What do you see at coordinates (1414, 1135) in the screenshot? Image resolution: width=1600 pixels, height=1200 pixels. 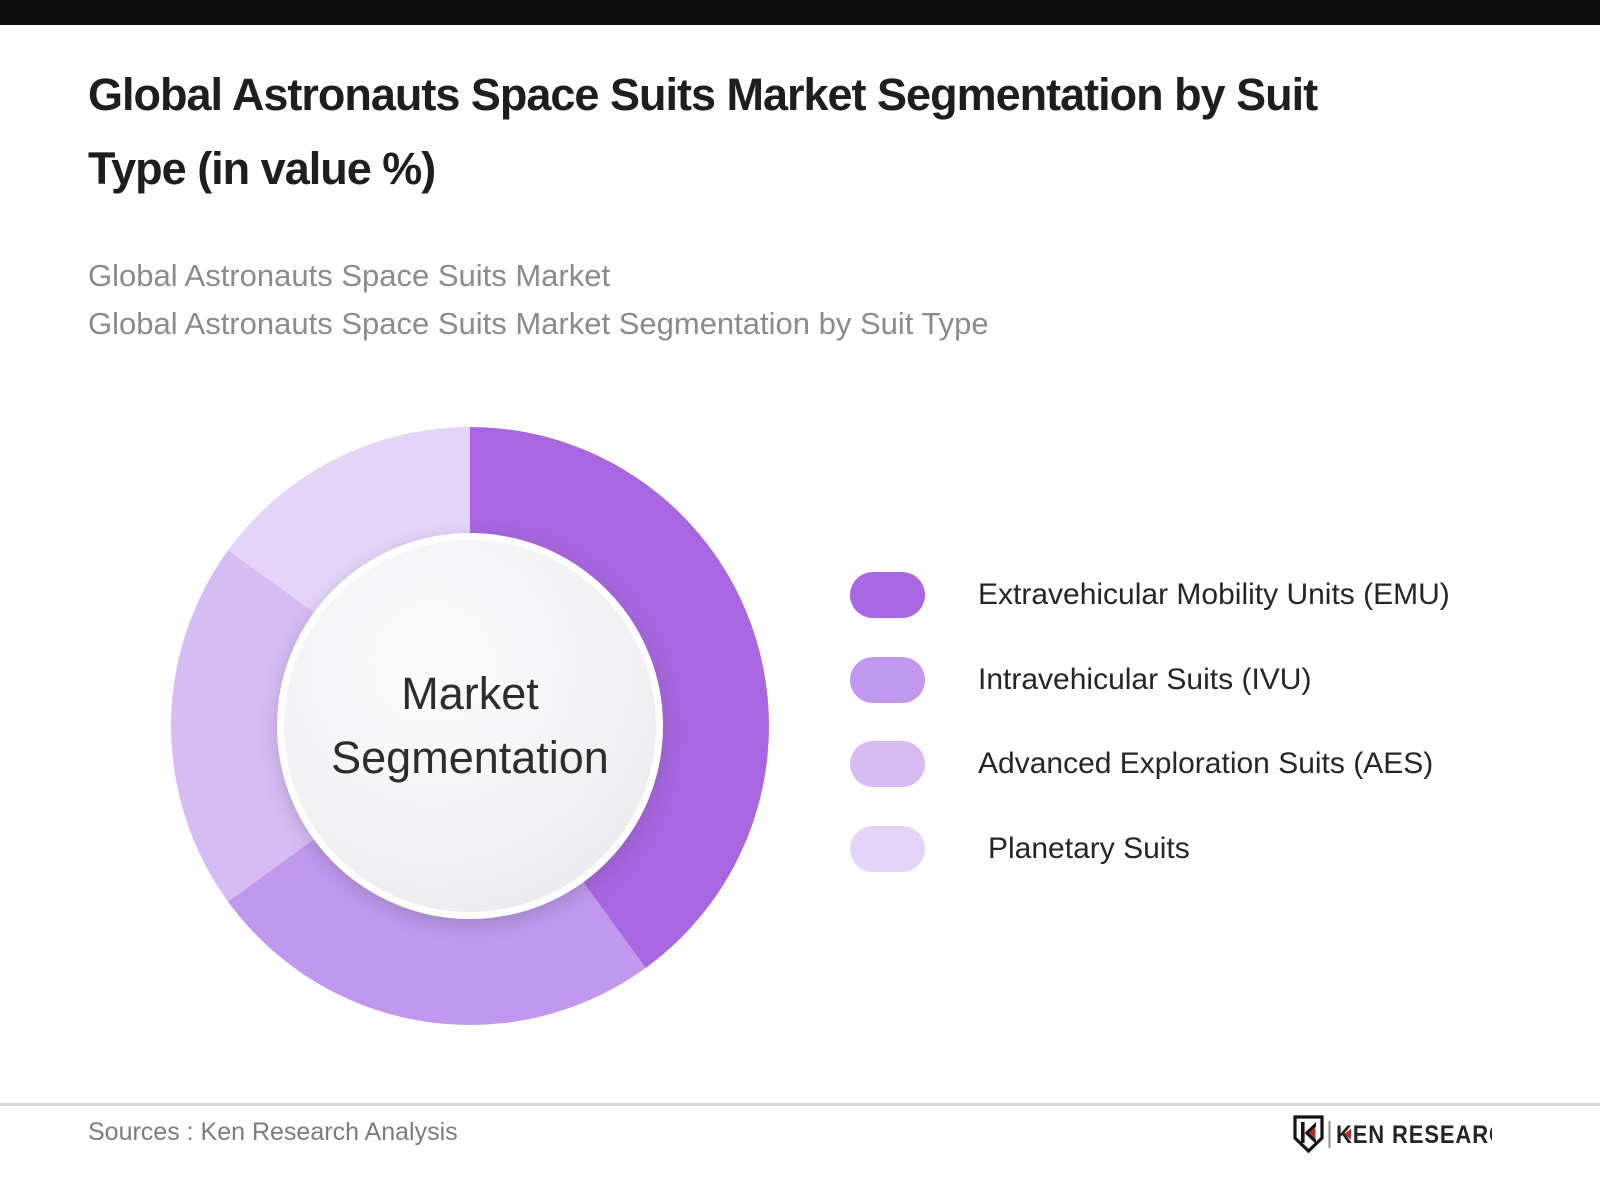 I see `ken-research-logo-text: KEN RESEARCH` at bounding box center [1414, 1135].